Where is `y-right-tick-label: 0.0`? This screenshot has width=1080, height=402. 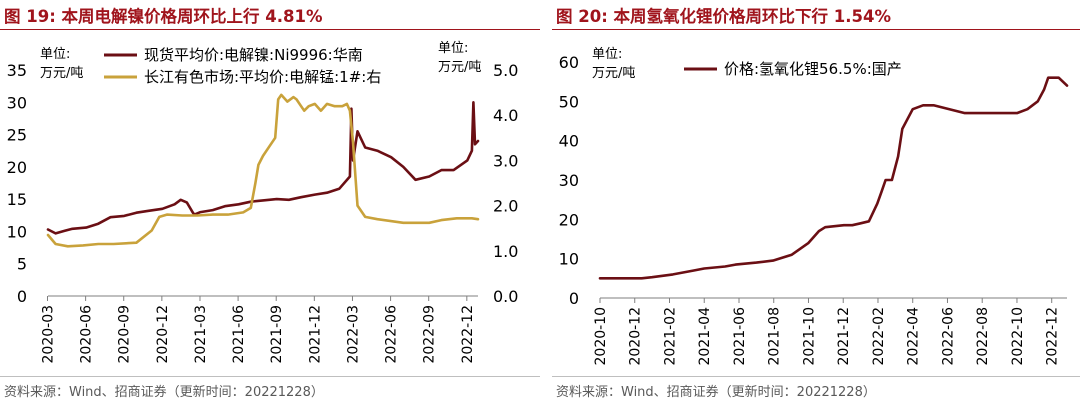 y-right-tick-label: 0.0 is located at coordinates (505, 296).